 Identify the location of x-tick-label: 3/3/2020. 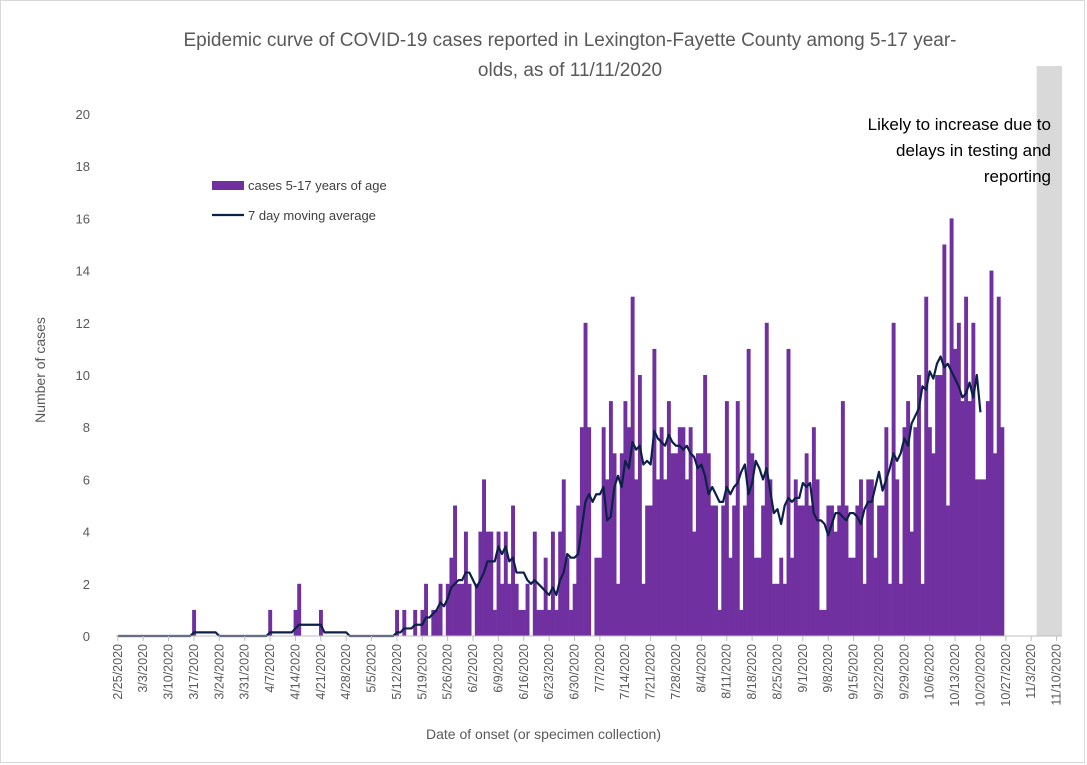
(143, 668).